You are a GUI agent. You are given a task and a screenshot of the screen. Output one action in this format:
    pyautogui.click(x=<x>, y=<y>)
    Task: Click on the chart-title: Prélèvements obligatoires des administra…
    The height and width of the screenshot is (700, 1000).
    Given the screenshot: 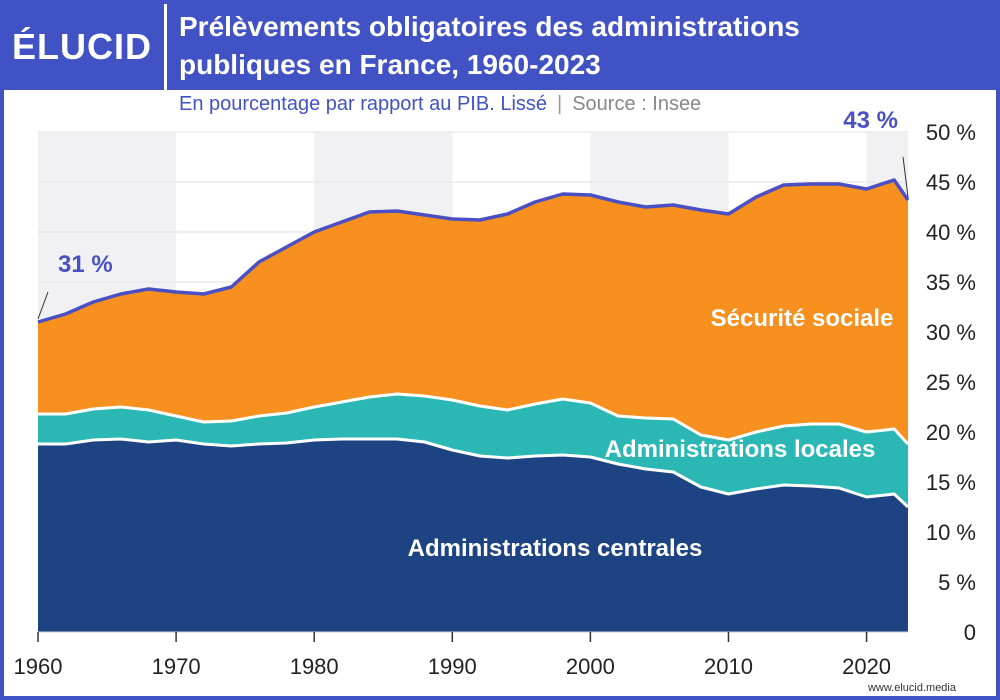 What is the action you would take?
    pyautogui.click(x=489, y=45)
    